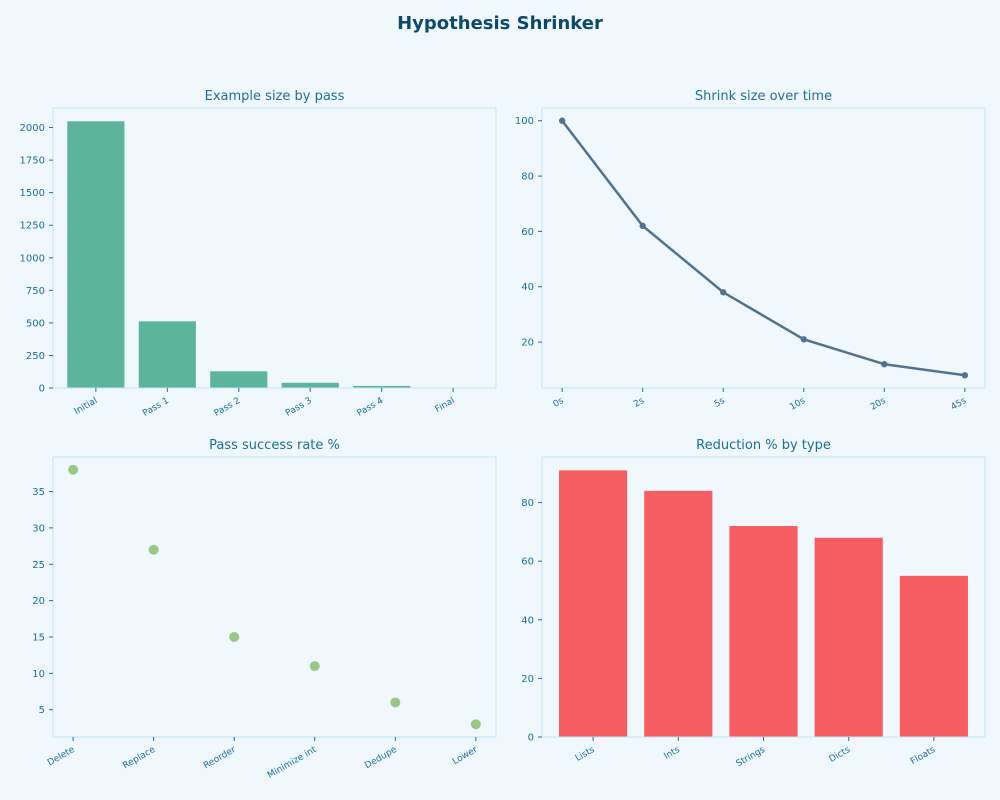  What do you see at coordinates (38, 674) in the screenshot?
I see `y-tick-label: 10` at bounding box center [38, 674].